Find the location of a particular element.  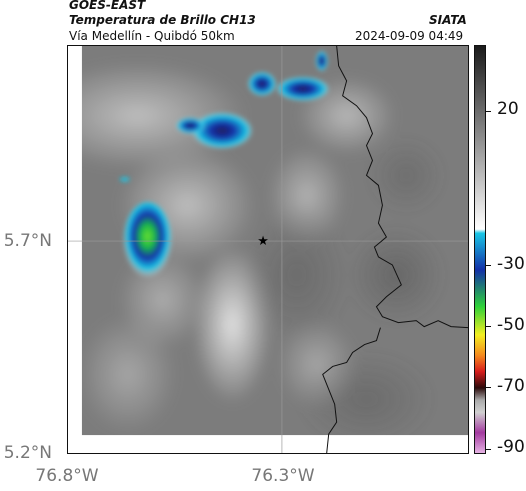

colorbar-label: -50 is located at coordinates (511, 325).